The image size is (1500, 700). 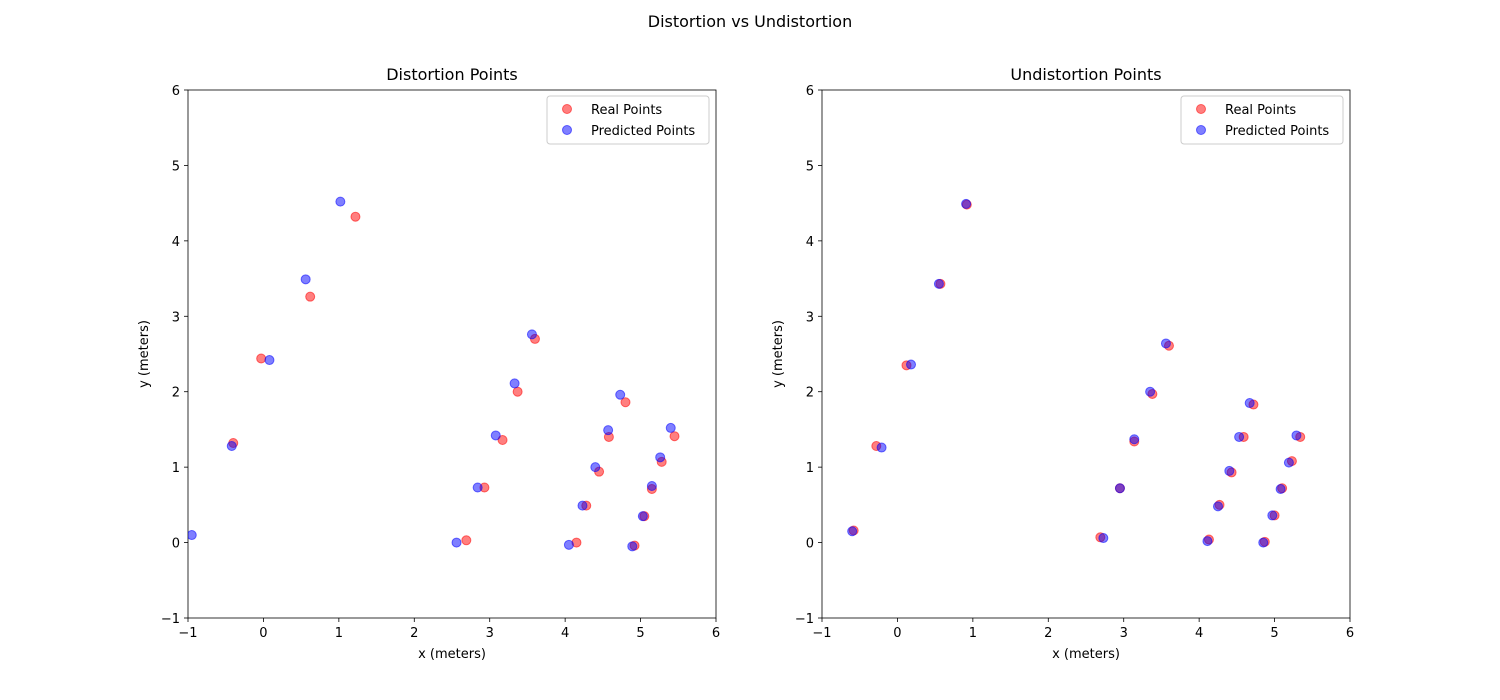 What do you see at coordinates (176, 317) in the screenshot?
I see `y-tick-label: 3` at bounding box center [176, 317].